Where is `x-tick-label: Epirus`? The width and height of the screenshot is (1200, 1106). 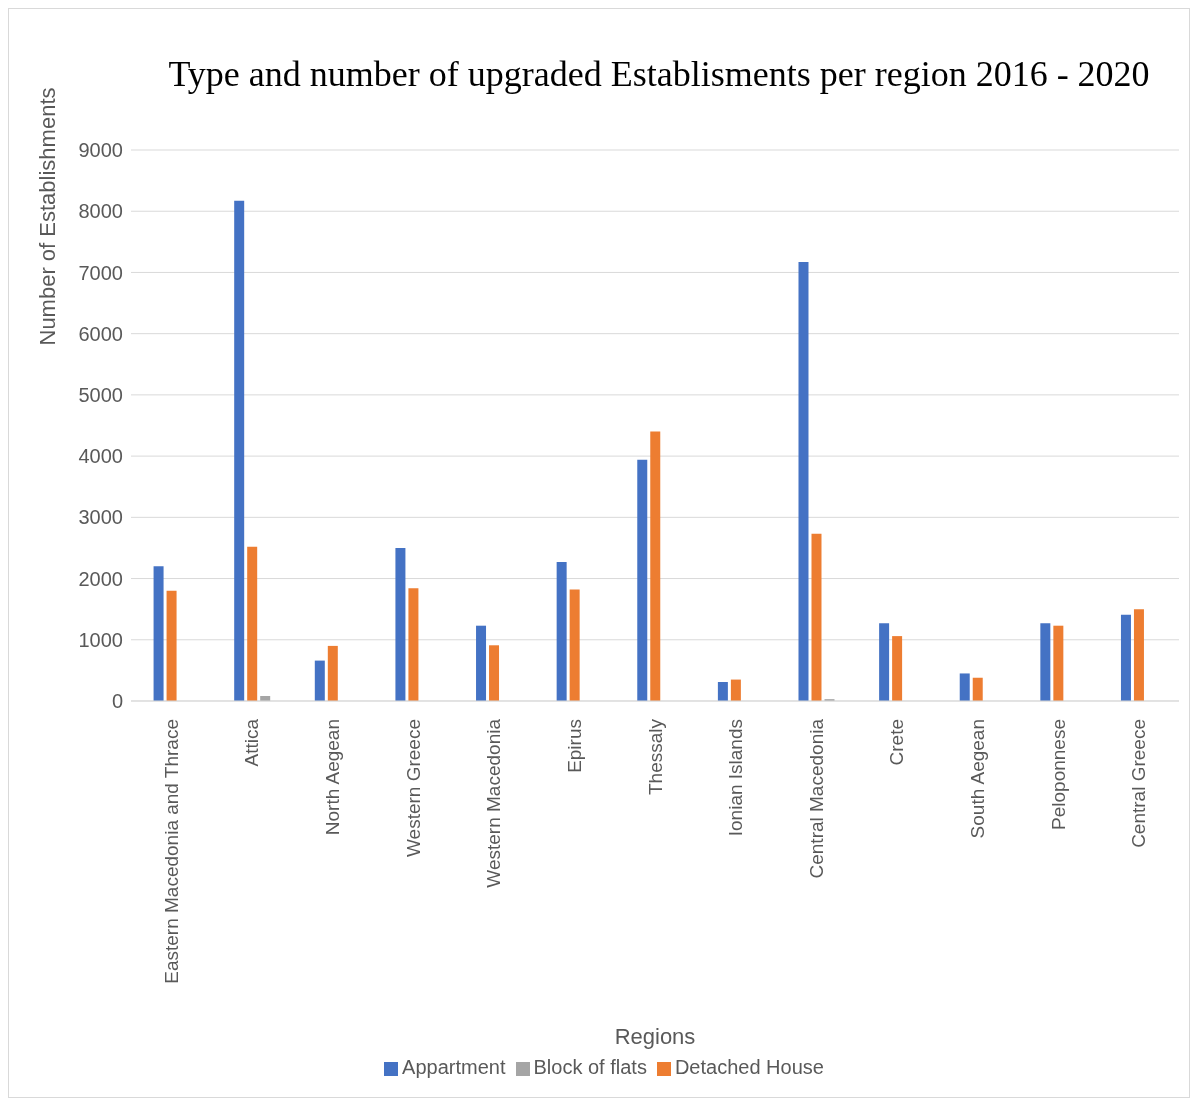 x-tick-label: Epirus is located at coordinates (574, 746).